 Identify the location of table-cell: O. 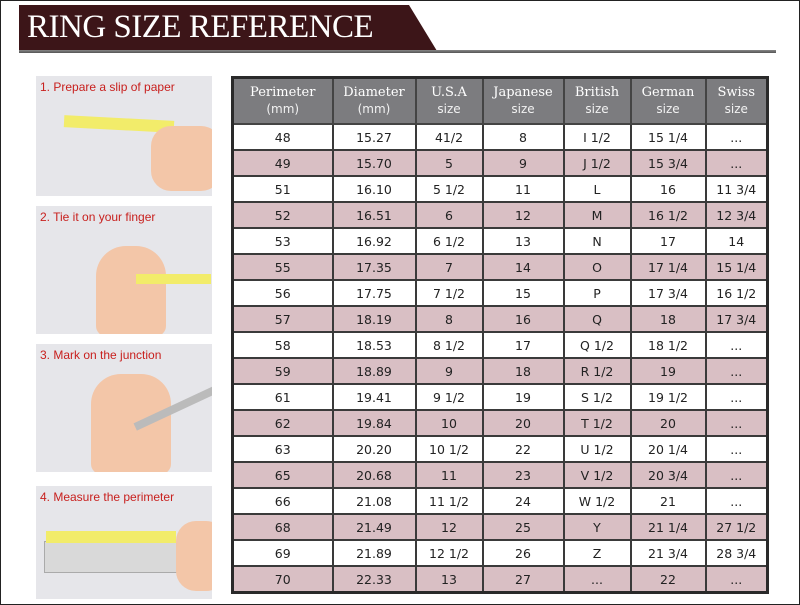
(597, 267).